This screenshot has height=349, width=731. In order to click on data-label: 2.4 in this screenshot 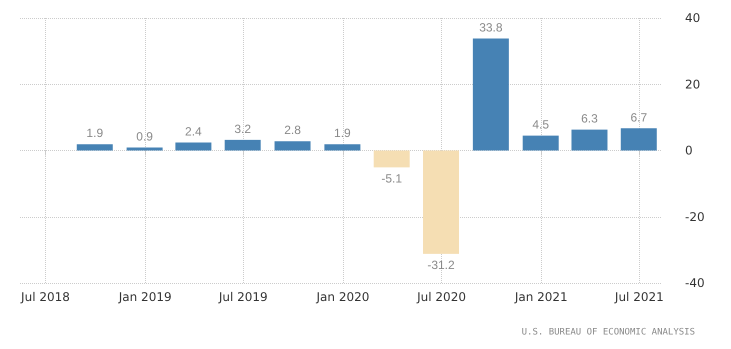, I will do `click(193, 131)`.